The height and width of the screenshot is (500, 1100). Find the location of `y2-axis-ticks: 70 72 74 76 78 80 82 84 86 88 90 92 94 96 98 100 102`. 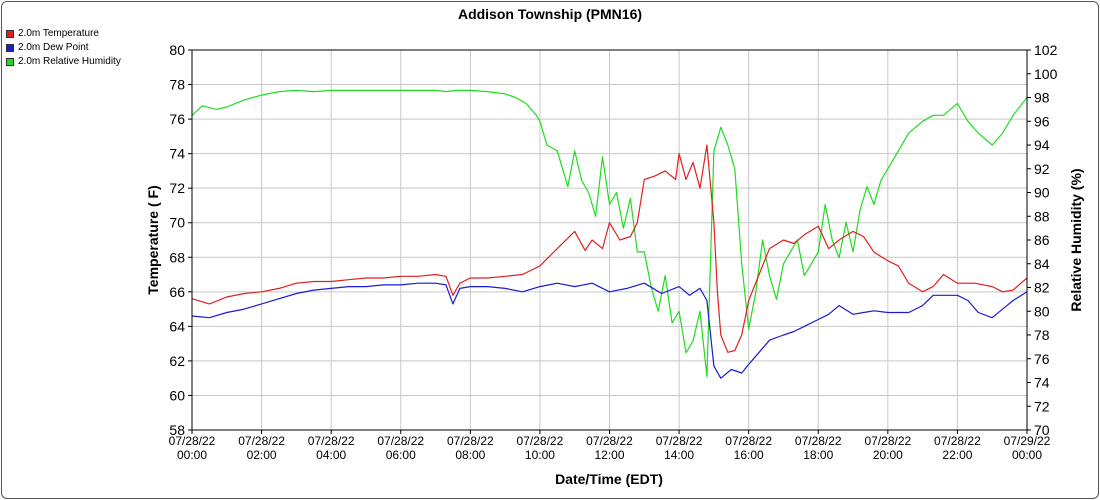

y2-axis-ticks: 70 72 74 76 78 80 82 84 86 88 90 92 94 96 98 100 102 is located at coordinates (1042, 240).